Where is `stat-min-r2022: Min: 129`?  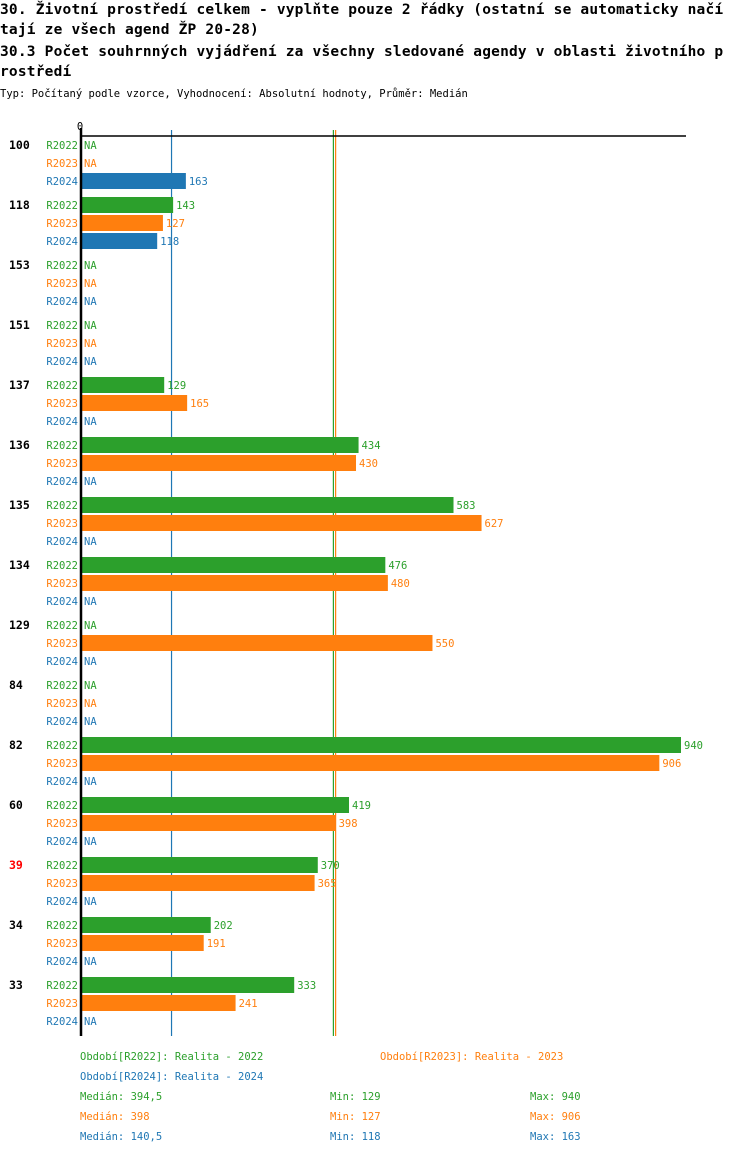
stat-min-r2022: Min: 129 is located at coordinates (355, 1097).